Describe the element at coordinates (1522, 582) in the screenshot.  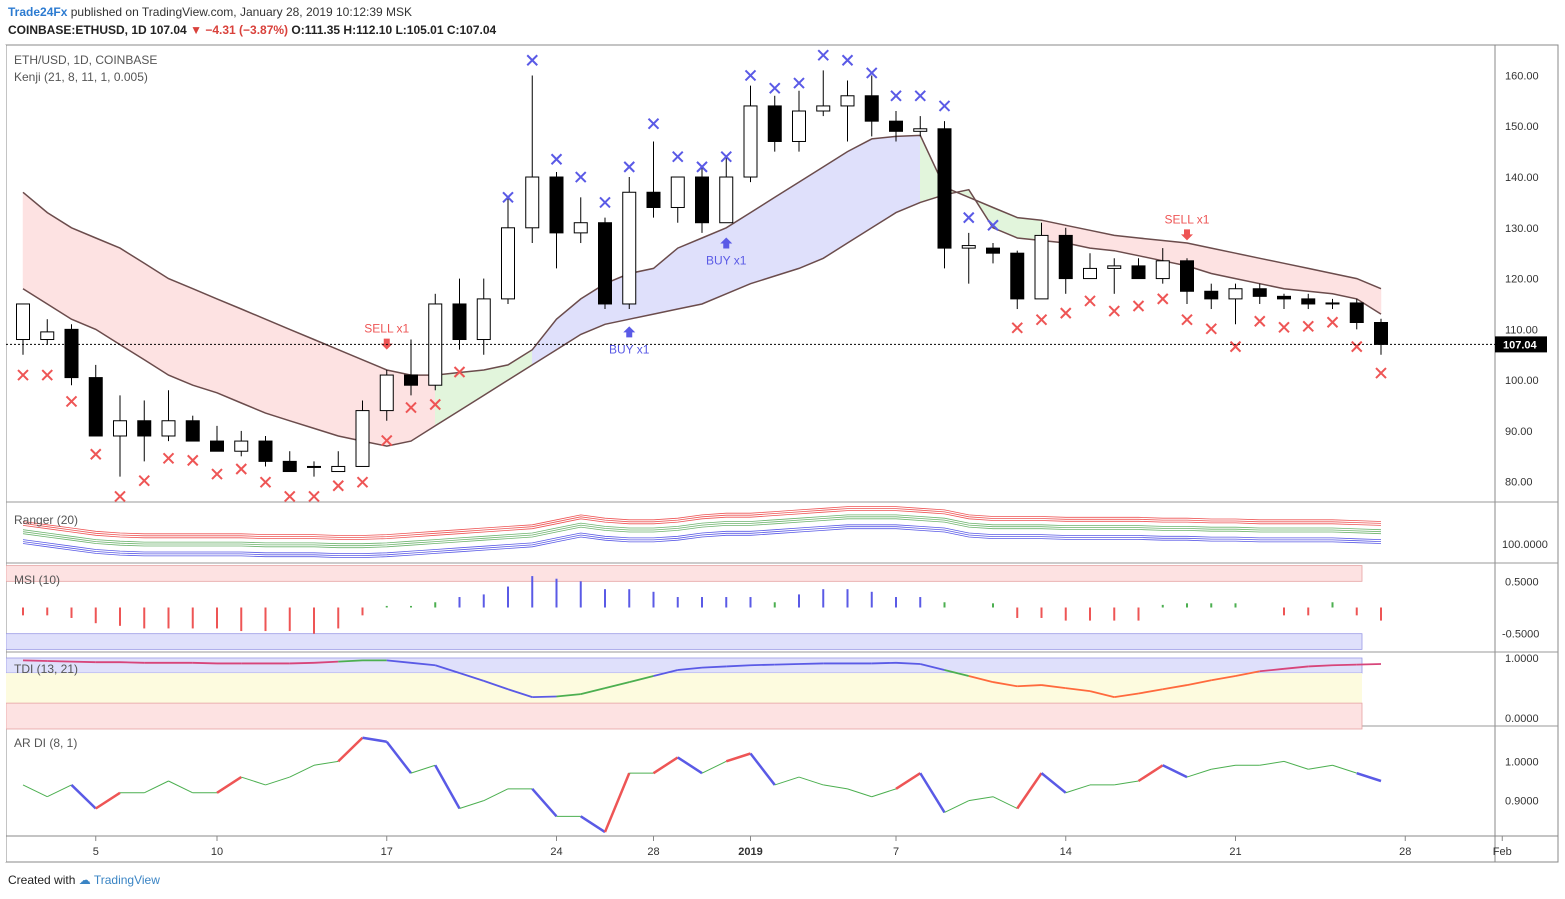
I see `msi-tick-label: 0.5000` at that location.